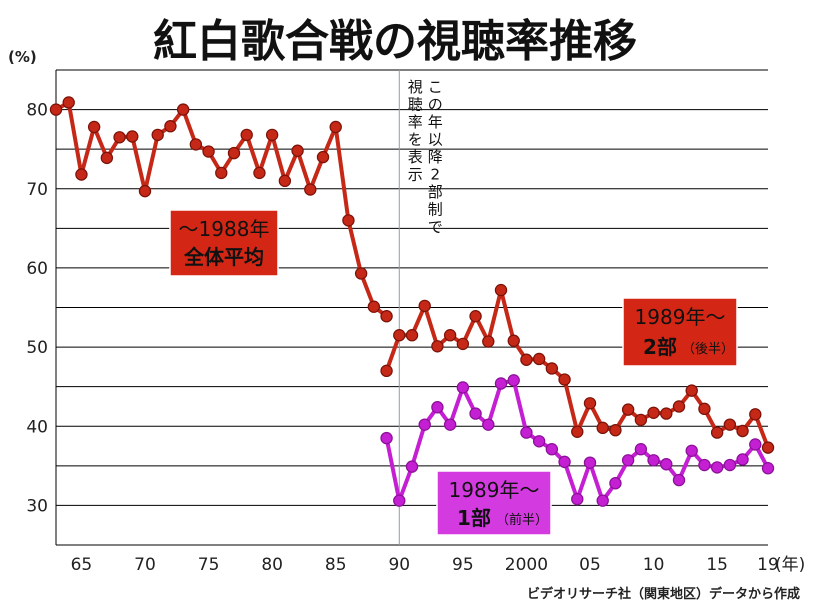 The height and width of the screenshot is (612, 820). I want to click on annotation-char: 2, so click(436, 175).